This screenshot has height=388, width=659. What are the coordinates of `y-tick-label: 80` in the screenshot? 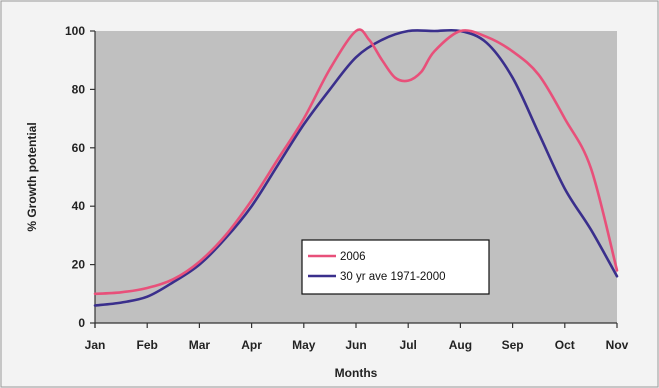 It's located at (79, 89).